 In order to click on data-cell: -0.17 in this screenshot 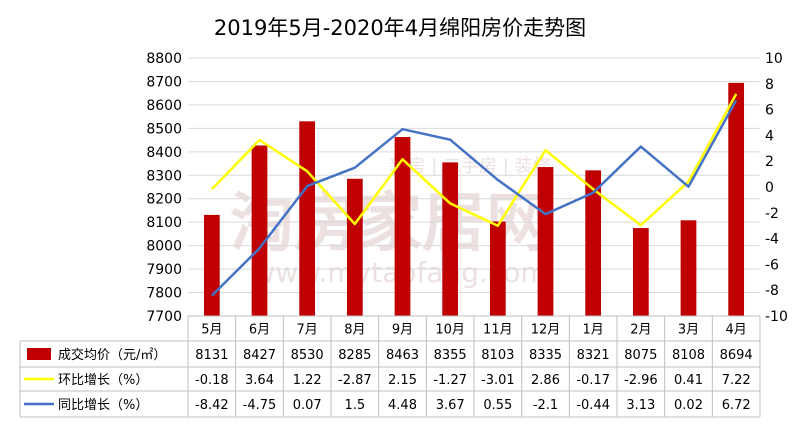, I will do `click(593, 380)`.